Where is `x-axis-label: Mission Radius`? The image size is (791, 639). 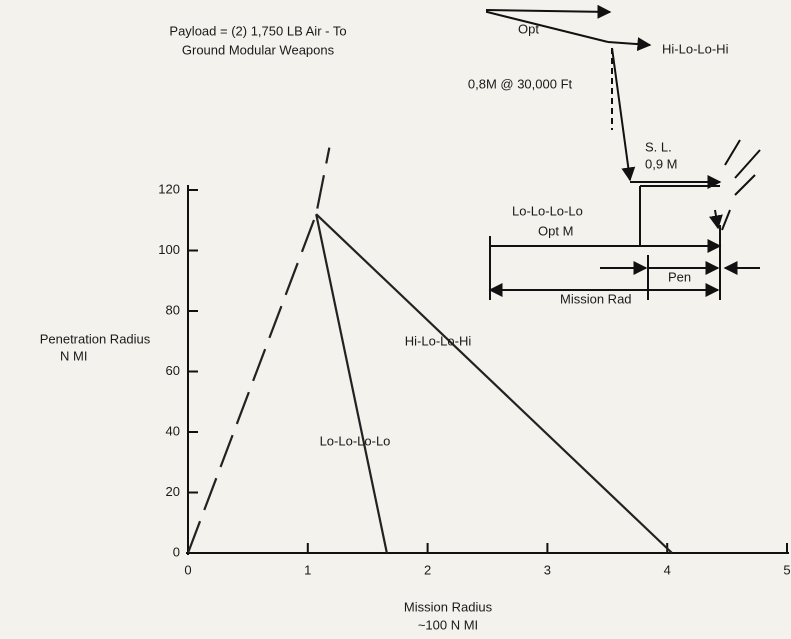 x-axis-label: Mission Radius is located at coordinates (448, 606).